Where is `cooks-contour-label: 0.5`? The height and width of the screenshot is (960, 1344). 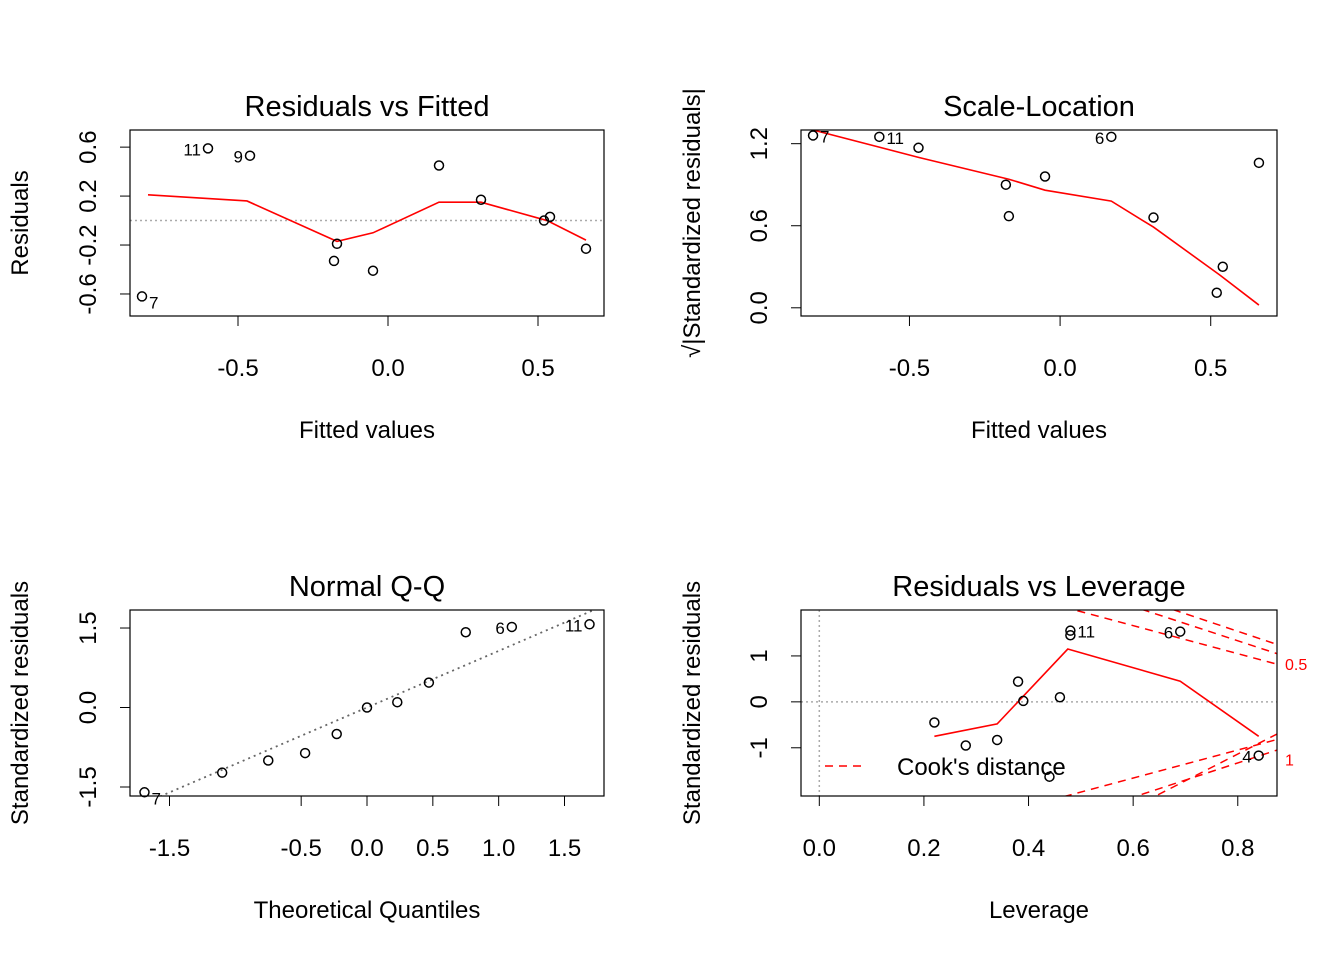
cooks-contour-label: 0.5 is located at coordinates (1296, 665).